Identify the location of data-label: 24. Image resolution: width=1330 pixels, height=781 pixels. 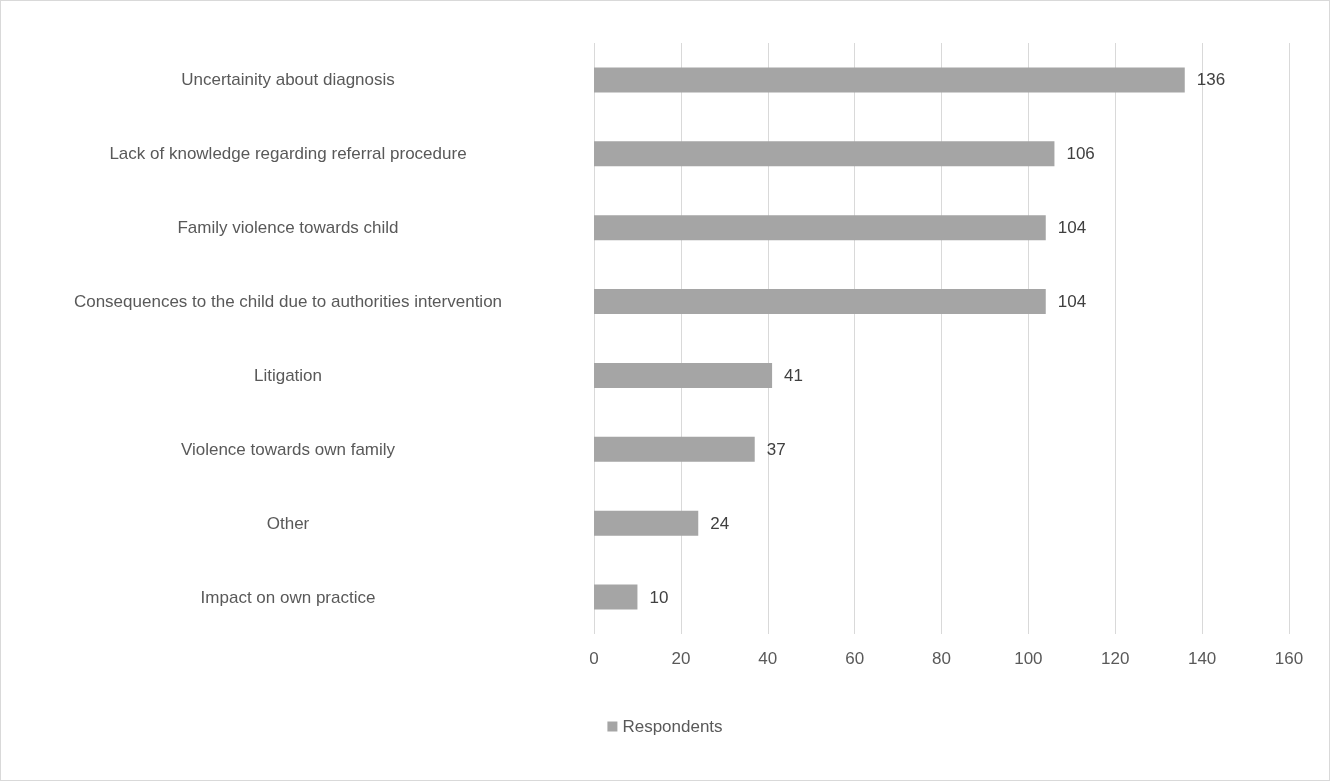
(720, 523).